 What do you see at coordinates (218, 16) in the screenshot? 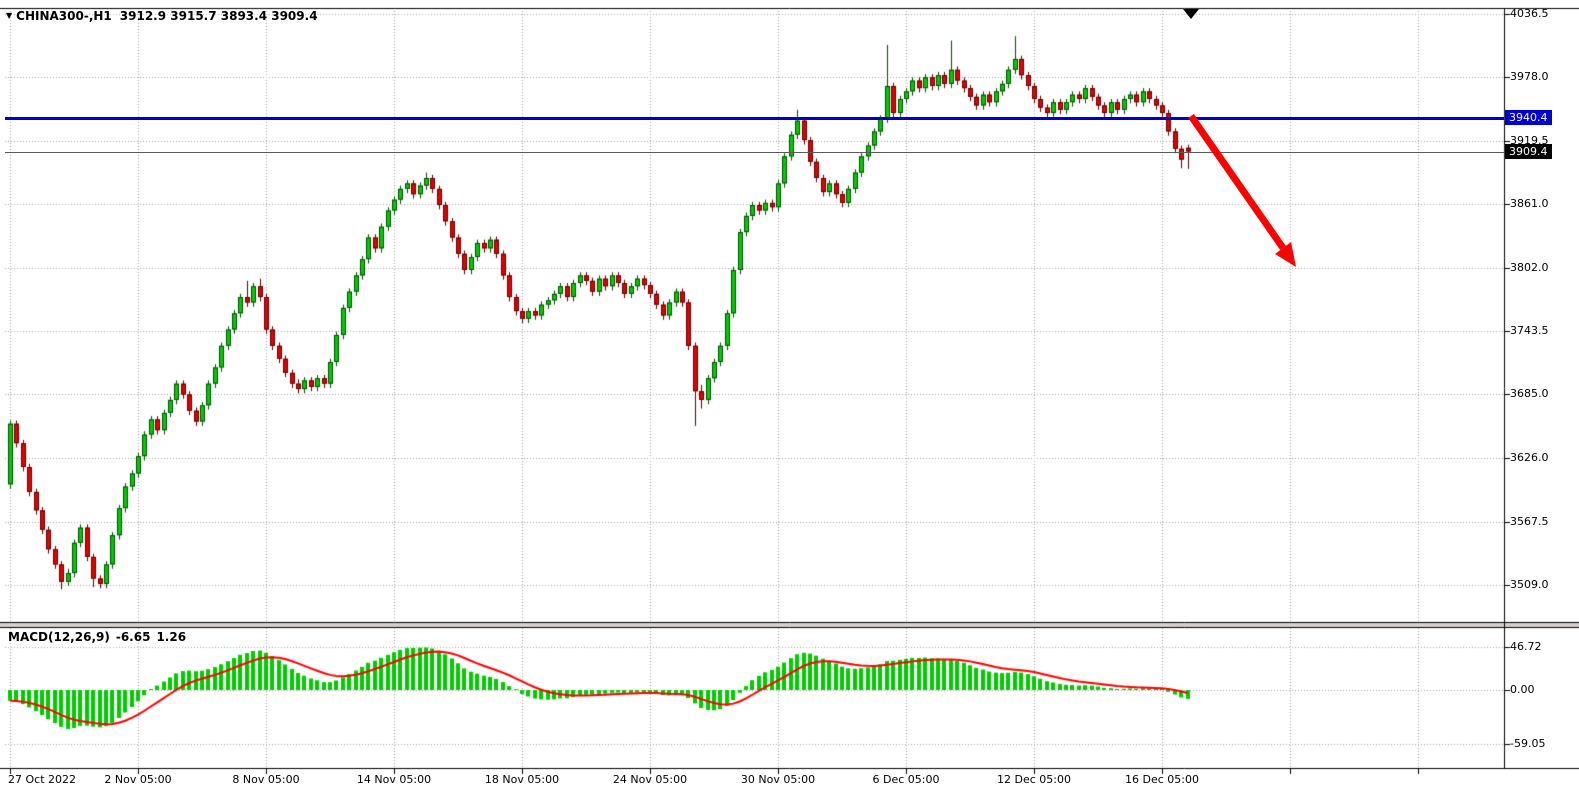
I see `ohlc-values: 3912.9 3915.7 3893.4 3909.4` at bounding box center [218, 16].